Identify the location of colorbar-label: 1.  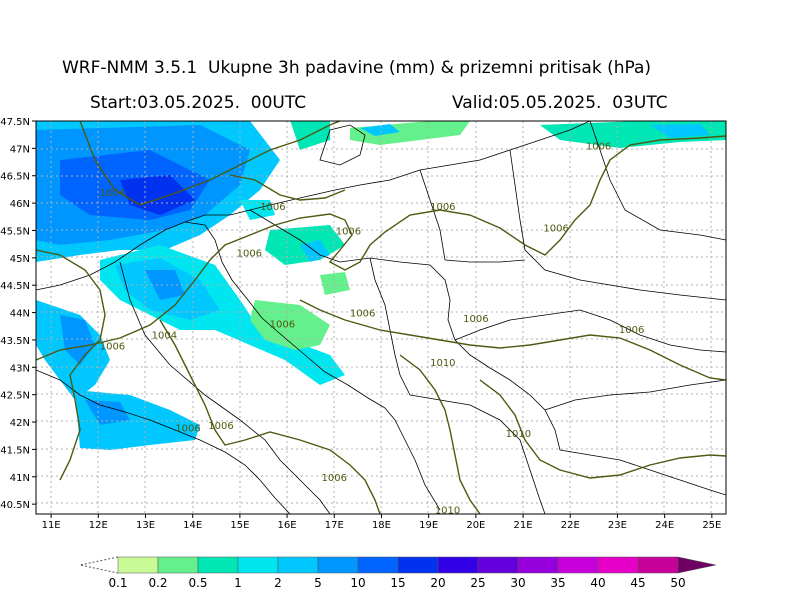
(238, 583).